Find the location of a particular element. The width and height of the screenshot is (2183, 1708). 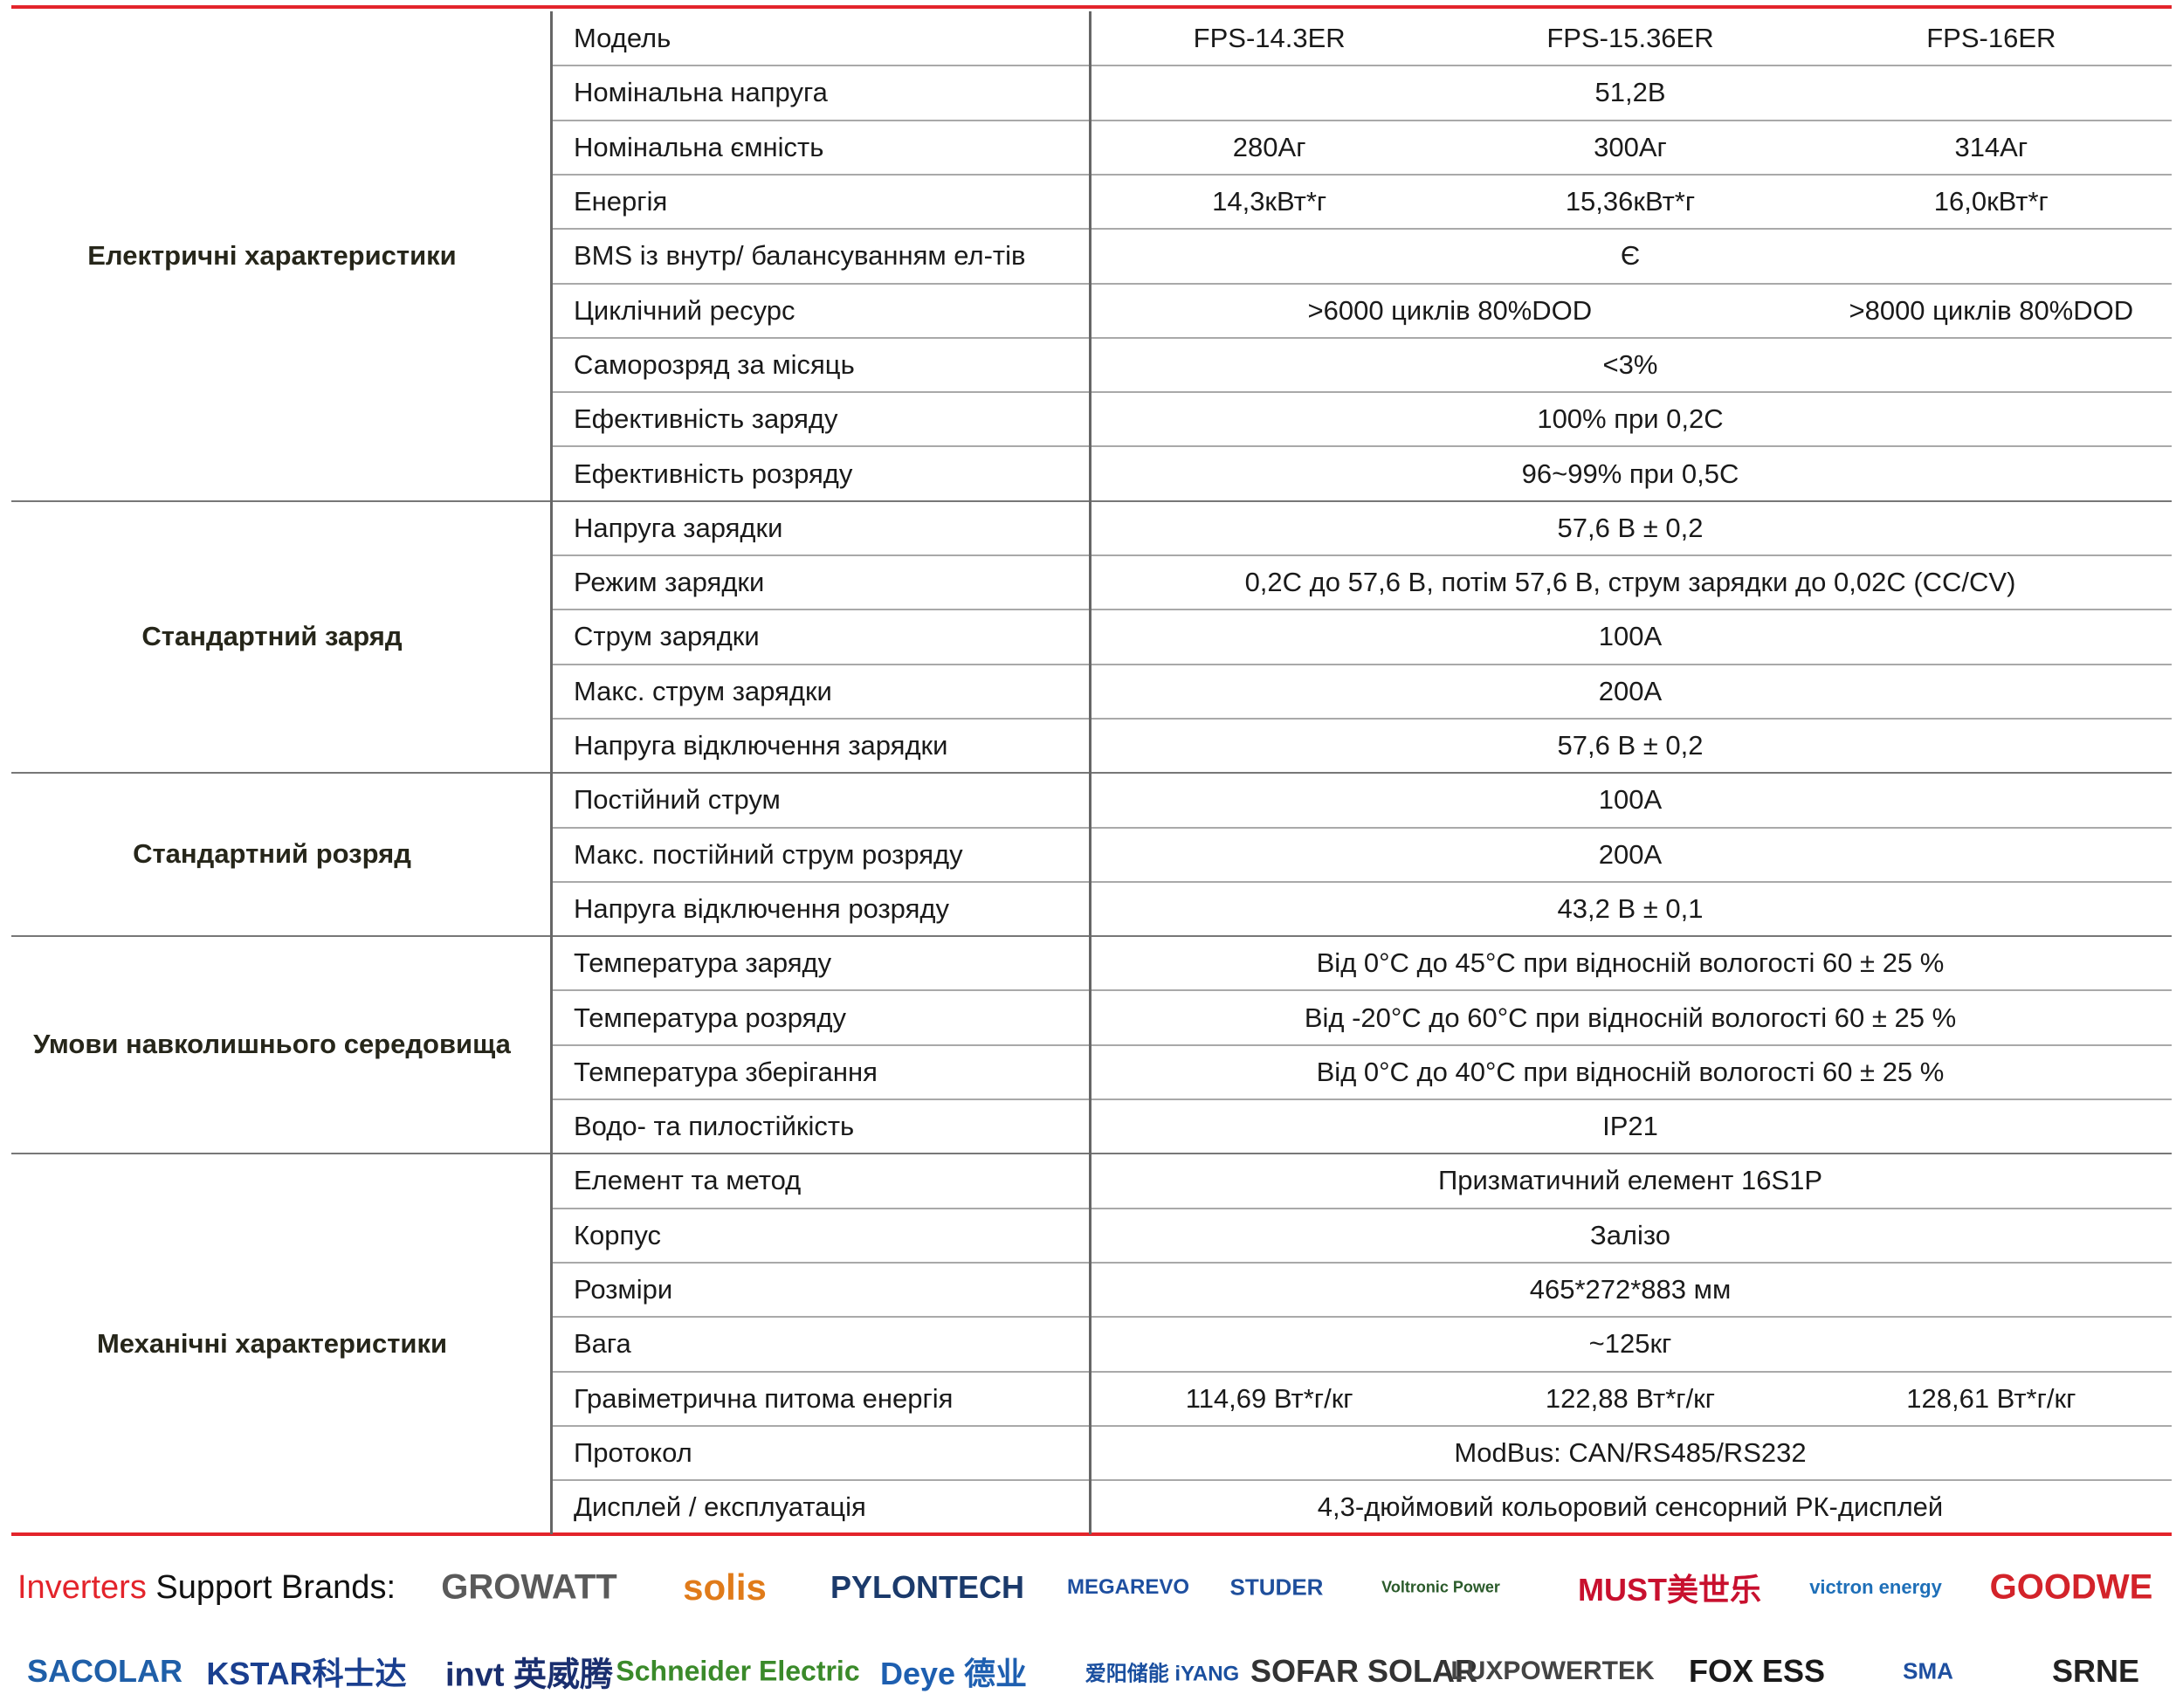

param-cell: Протокол is located at coordinates (633, 1452).